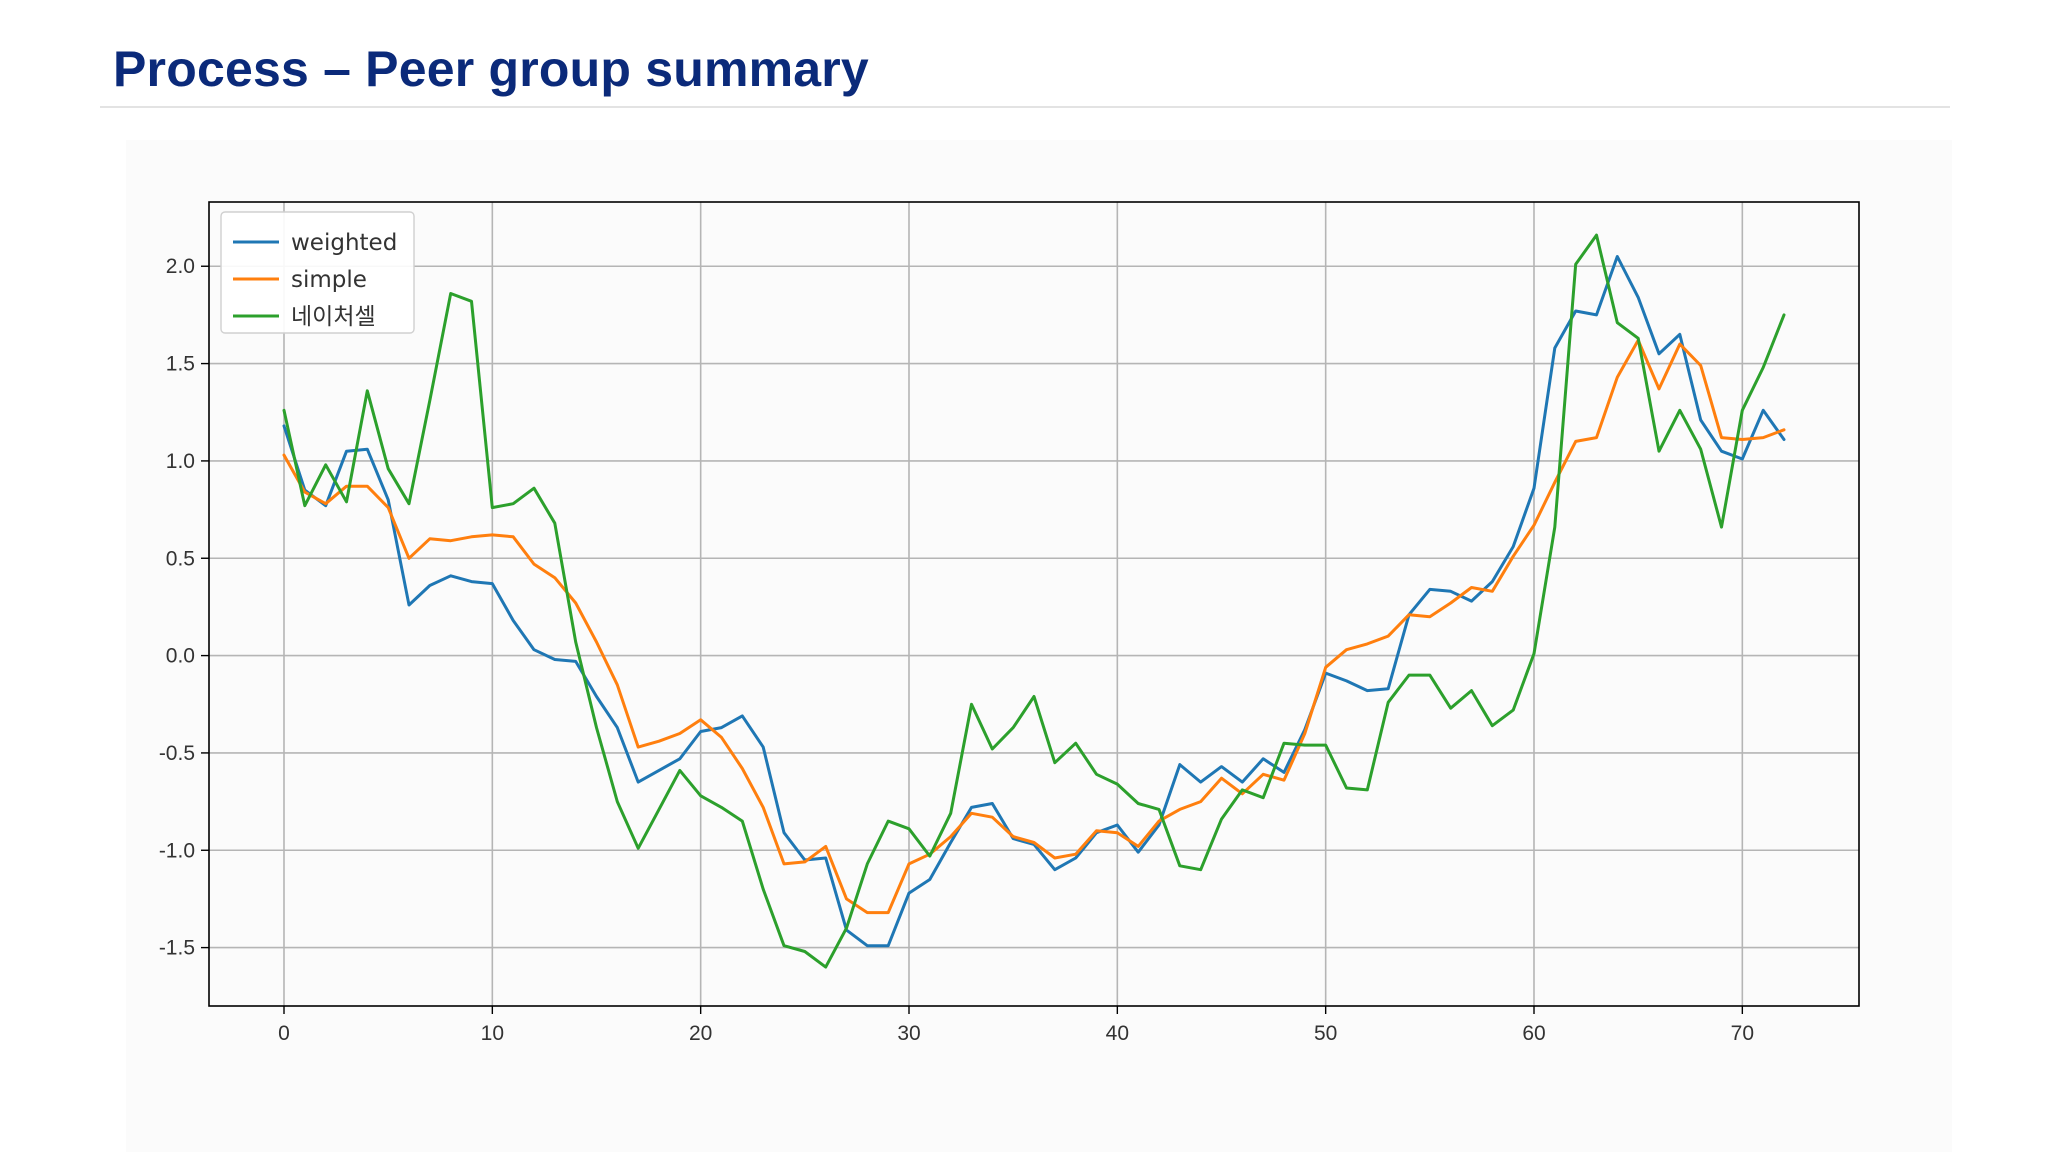 This screenshot has height=1152, width=2048. What do you see at coordinates (1533, 1033) in the screenshot?
I see `x-tick-label: 60` at bounding box center [1533, 1033].